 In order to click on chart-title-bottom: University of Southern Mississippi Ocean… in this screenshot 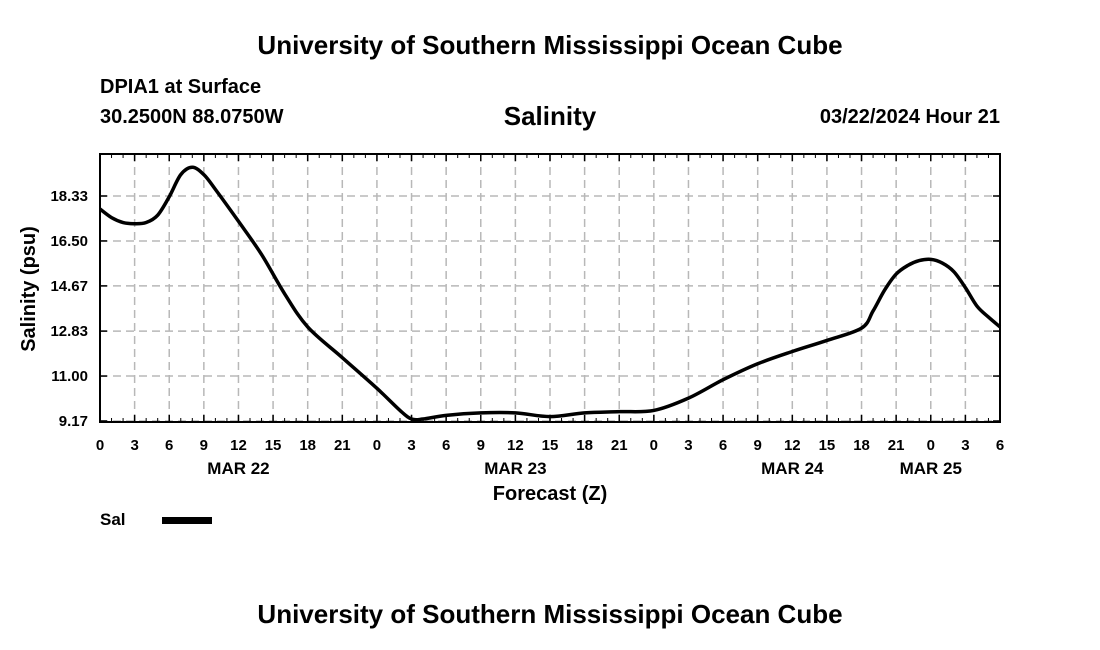, I will do `click(550, 614)`.